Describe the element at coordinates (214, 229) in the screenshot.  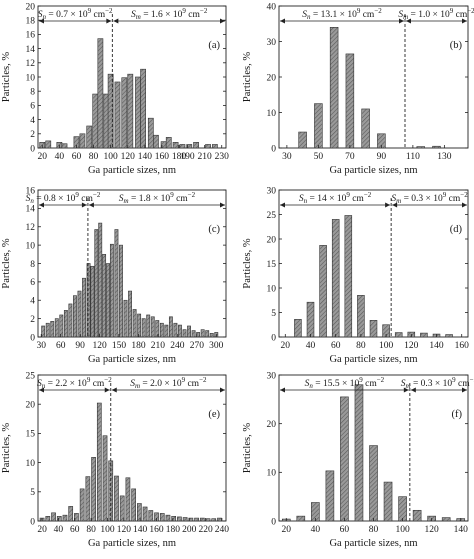
I see `panel-label: (c)` at that location.